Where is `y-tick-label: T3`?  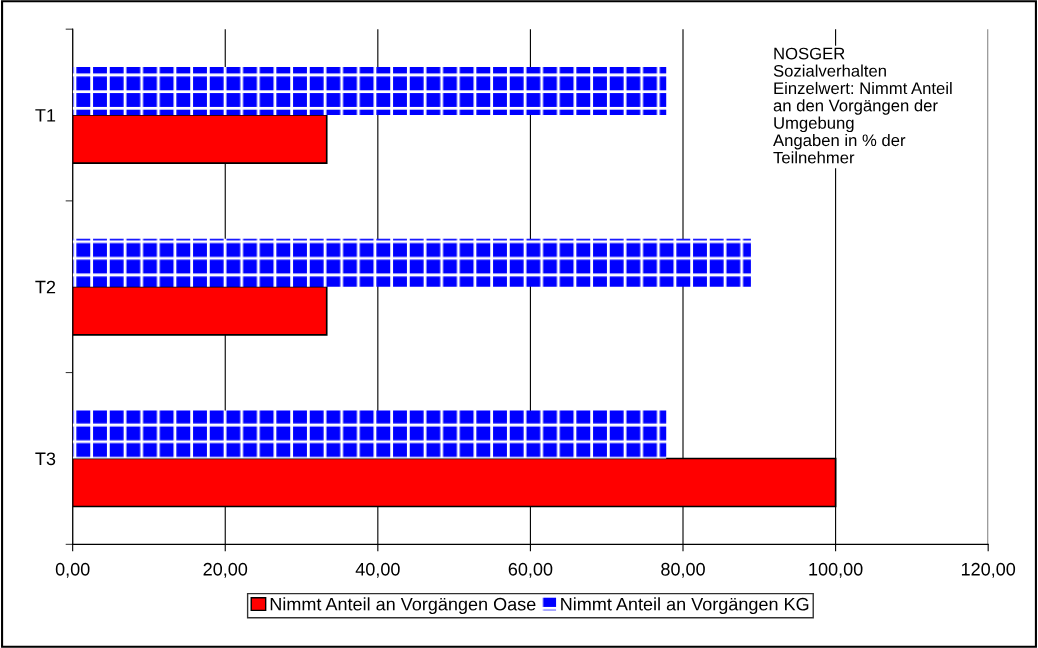
y-tick-label: T3 is located at coordinates (45, 459).